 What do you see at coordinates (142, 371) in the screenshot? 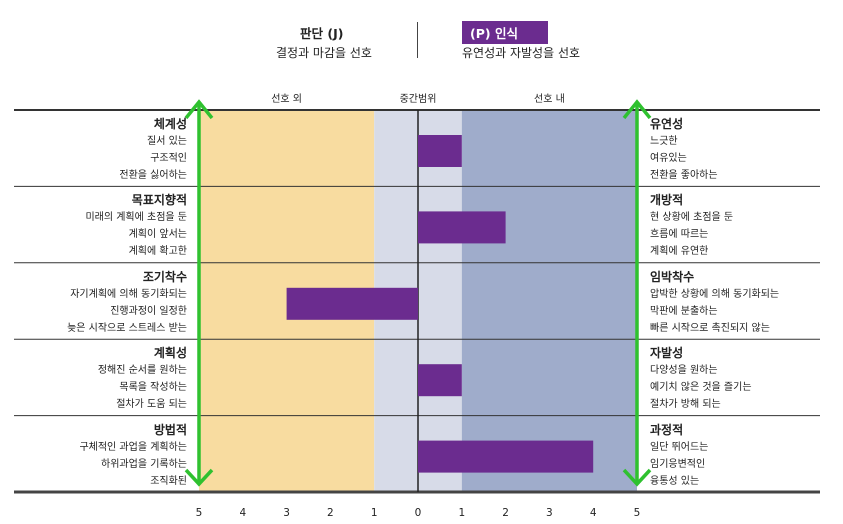
I see `left-trait-line: 정해진 순서를 원하는` at bounding box center [142, 371].